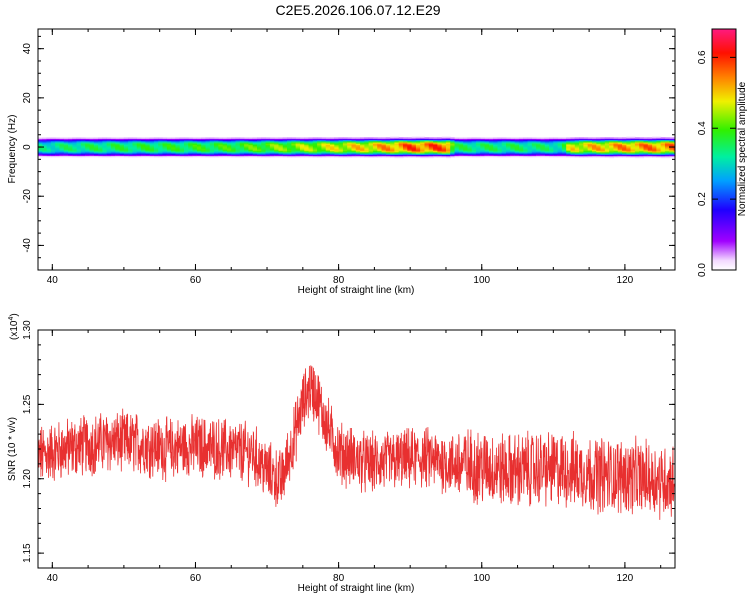 The width and height of the screenshot is (750, 600). What do you see at coordinates (358, 10) in the screenshot?
I see `chart-title: C2E5.2026.106.07.12.E29` at bounding box center [358, 10].